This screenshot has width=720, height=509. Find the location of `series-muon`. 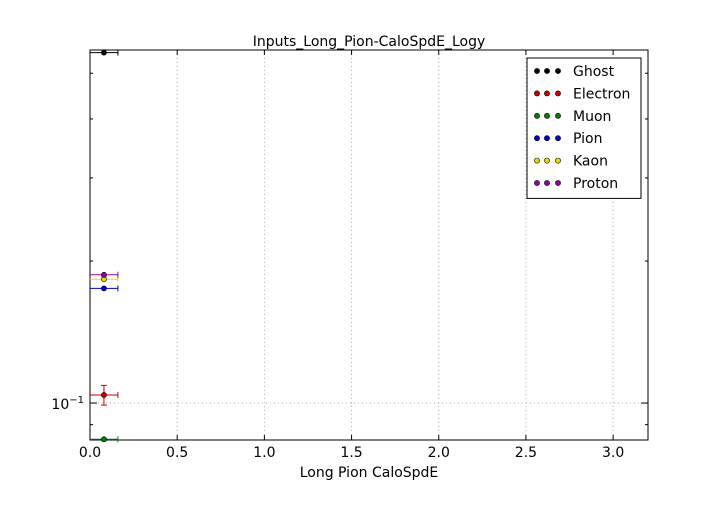

series-muon is located at coordinates (104, 439).